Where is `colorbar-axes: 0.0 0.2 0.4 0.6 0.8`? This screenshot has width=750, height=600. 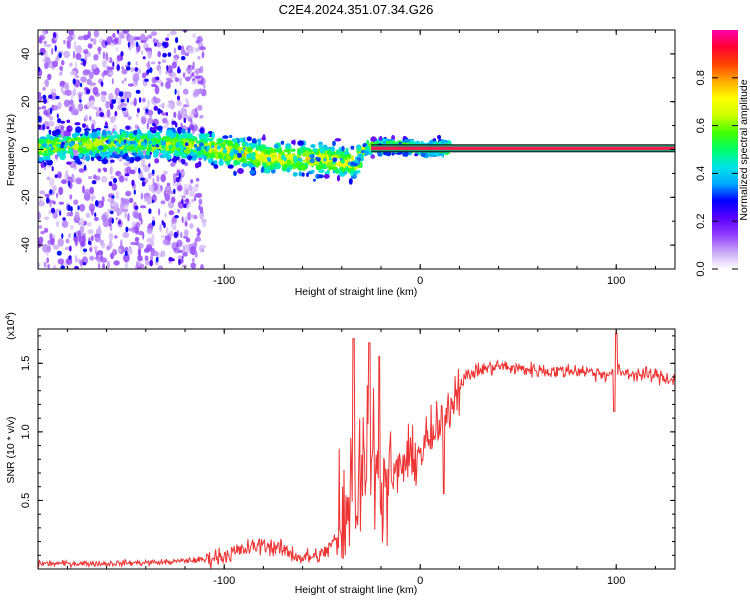
colorbar-axes: 0.0 0.2 0.4 0.6 0.8 is located at coordinates (716, 173).